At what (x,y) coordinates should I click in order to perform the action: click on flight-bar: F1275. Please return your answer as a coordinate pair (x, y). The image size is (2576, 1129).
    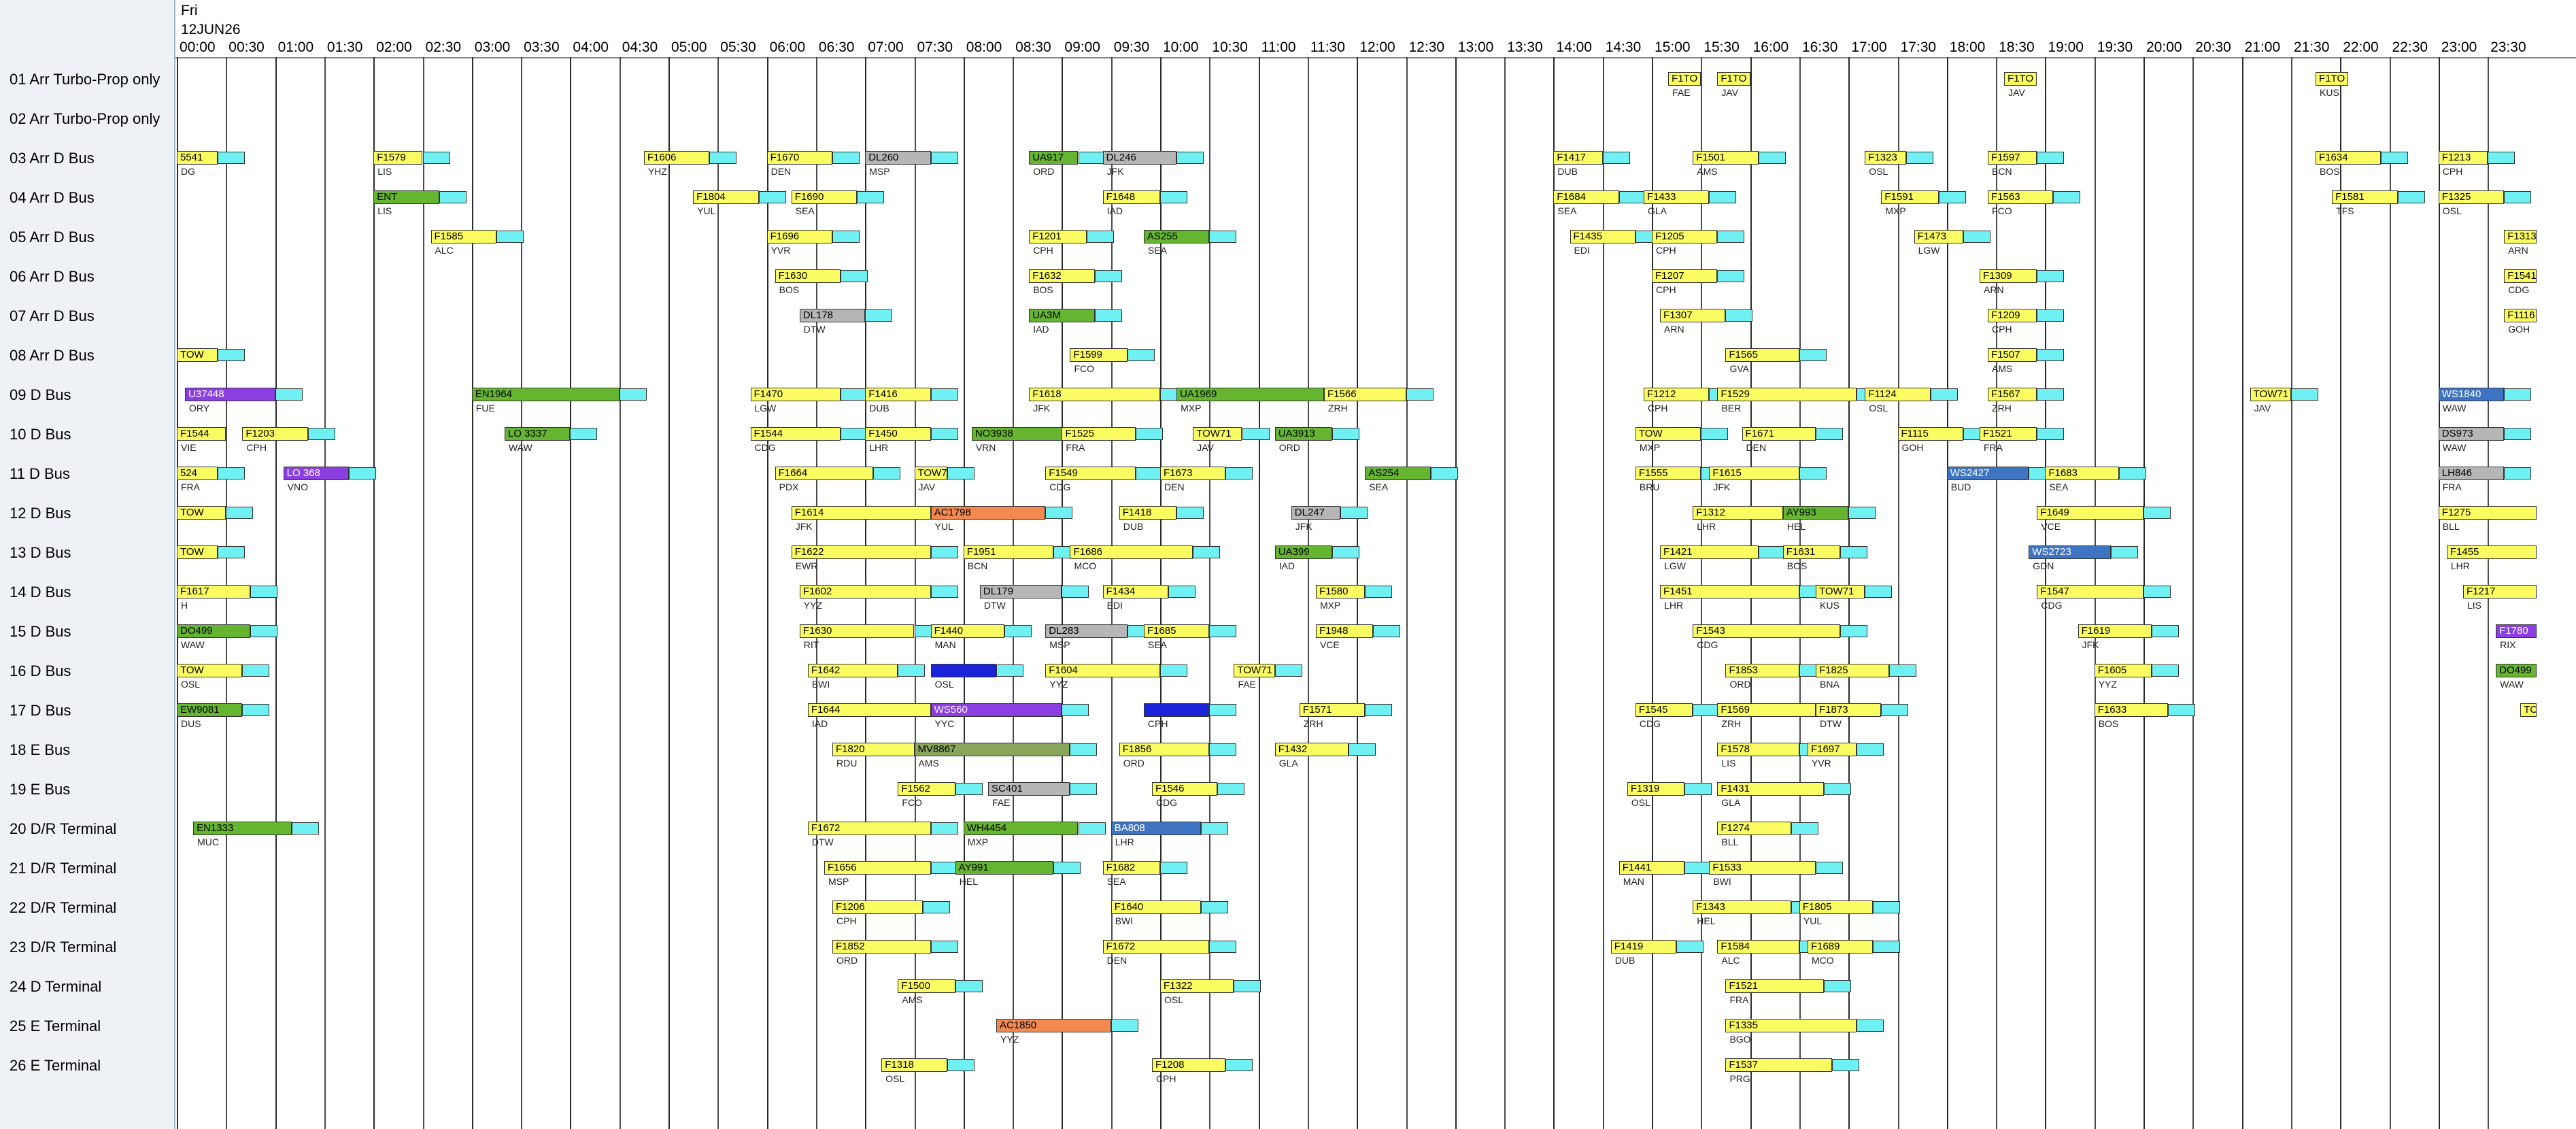
    Looking at the image, I should click on (2487, 513).